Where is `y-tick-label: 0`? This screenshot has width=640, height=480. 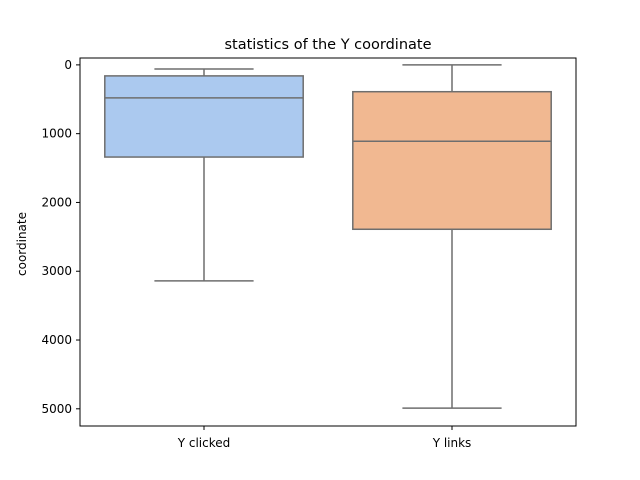
y-tick-label: 0 is located at coordinates (68, 65).